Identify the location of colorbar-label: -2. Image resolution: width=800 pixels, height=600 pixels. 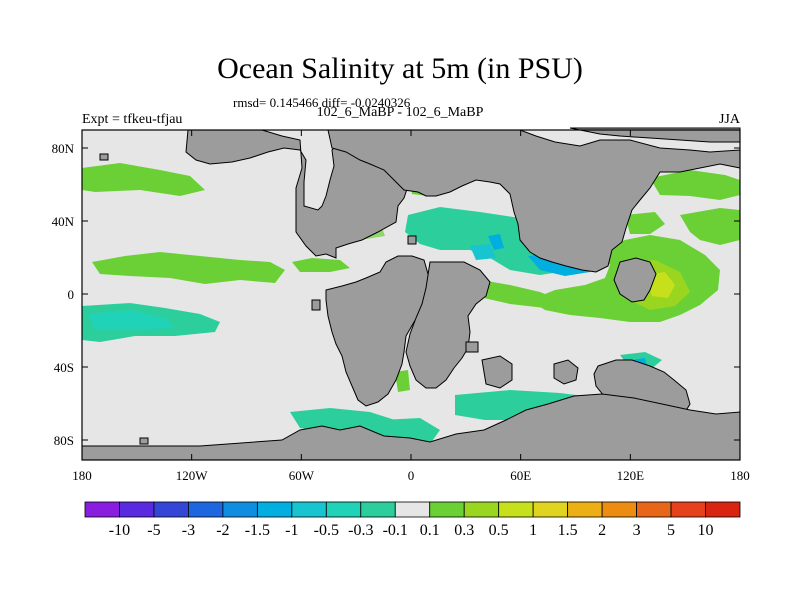
(222, 530).